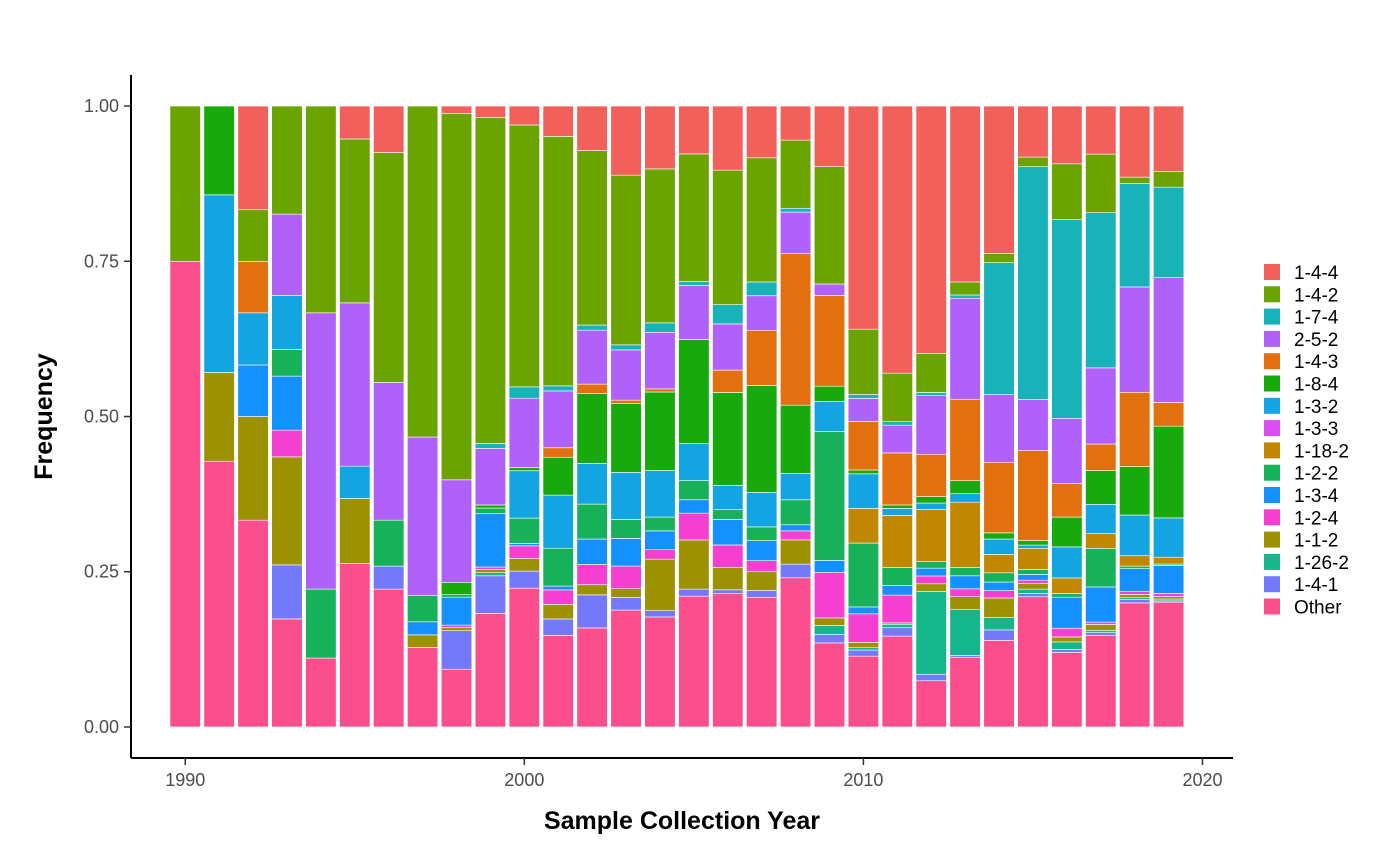 This screenshot has height=865, width=1400. Describe the element at coordinates (1067, 690) in the screenshot. I see `bar-segment-2016-Other` at that location.